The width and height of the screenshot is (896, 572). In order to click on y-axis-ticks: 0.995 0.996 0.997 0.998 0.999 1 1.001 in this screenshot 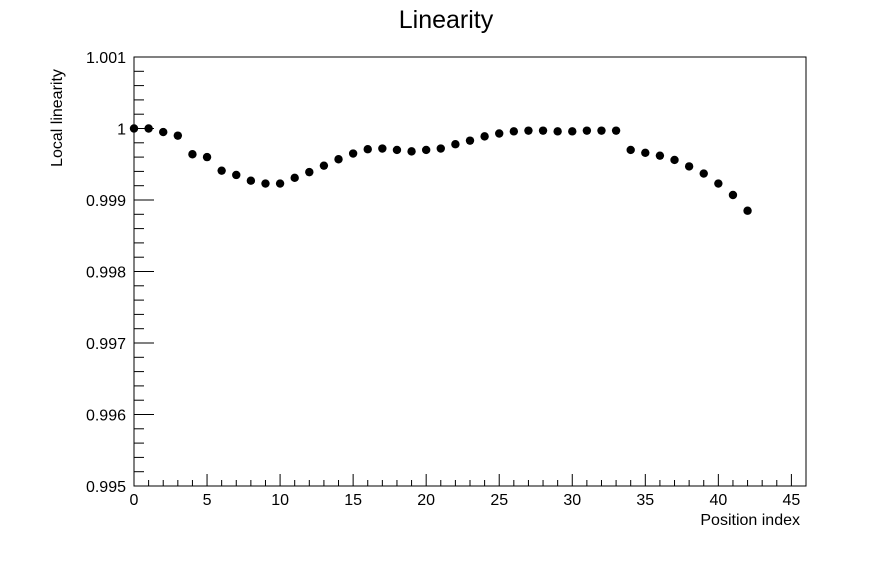, I will do `click(120, 273)`.